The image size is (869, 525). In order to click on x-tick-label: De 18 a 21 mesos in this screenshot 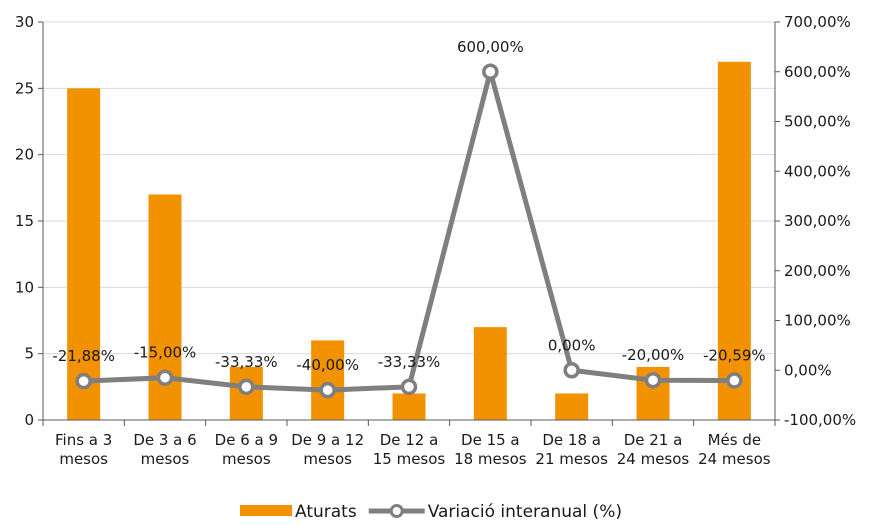, I will do `click(571, 449)`.